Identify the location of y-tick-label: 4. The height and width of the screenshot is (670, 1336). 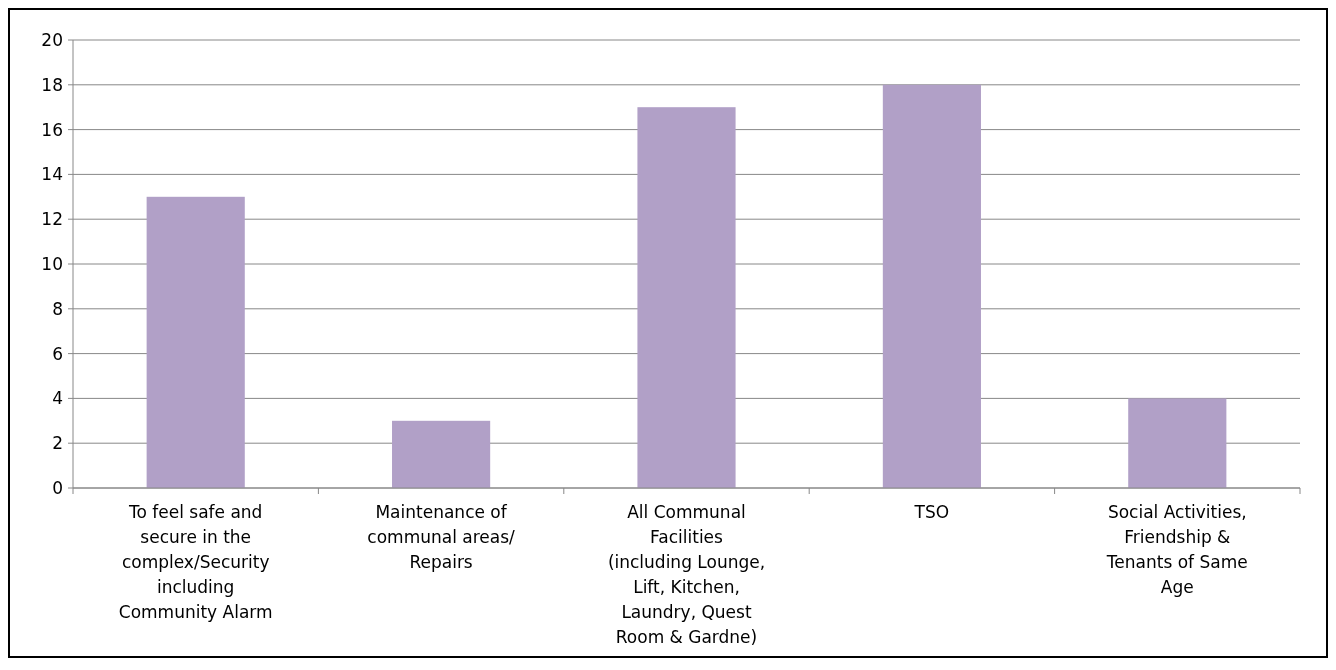
(57, 398).